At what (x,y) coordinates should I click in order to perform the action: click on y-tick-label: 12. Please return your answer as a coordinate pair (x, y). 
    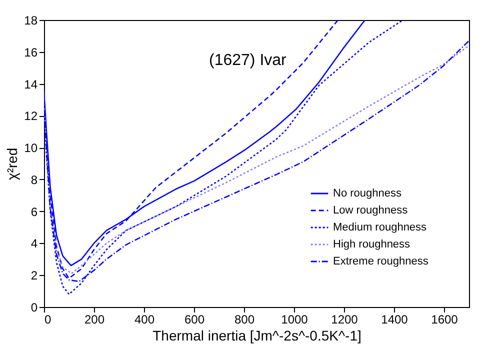
    Looking at the image, I should click on (31, 116).